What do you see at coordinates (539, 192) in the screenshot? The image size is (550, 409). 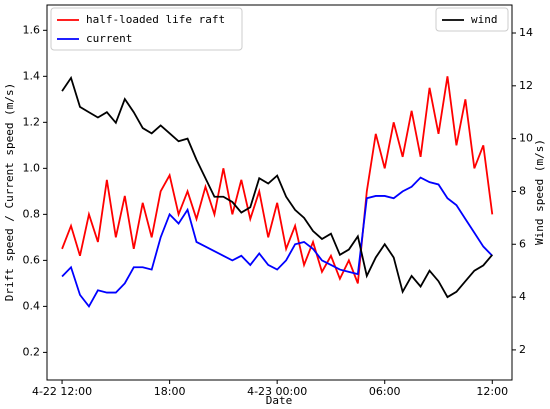 I see `y2-axis-label: Wind speed (m/s)` at bounding box center [539, 192].